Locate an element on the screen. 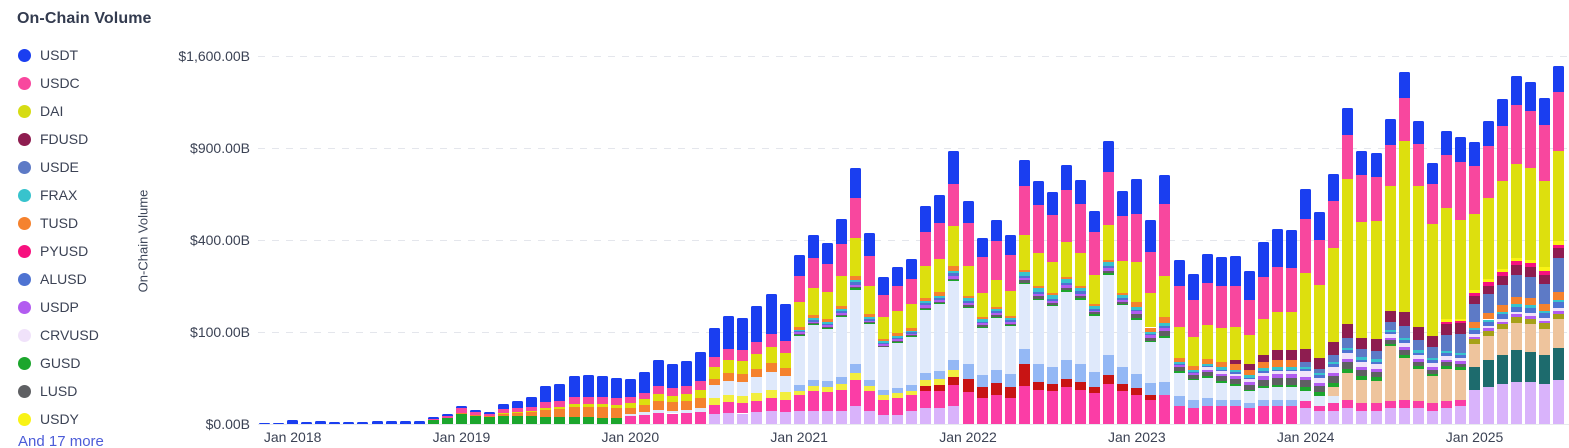 The height and width of the screenshot is (448, 1569). legend-item-alusd: ALUSD is located at coordinates (83, 279).